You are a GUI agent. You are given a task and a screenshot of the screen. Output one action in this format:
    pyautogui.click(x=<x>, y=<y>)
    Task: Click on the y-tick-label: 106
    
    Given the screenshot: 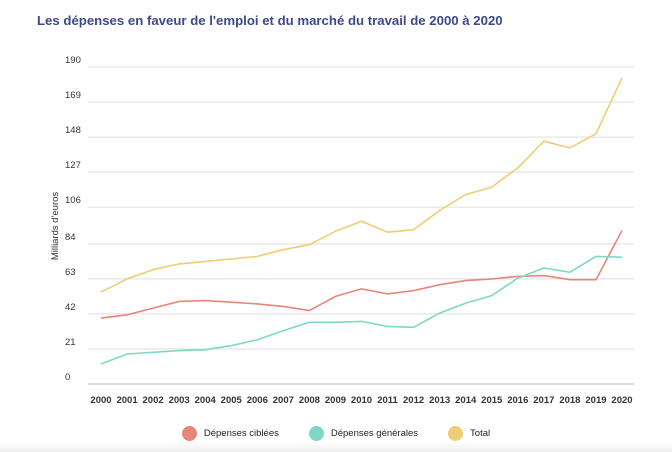 What is the action you would take?
    pyautogui.click(x=73, y=200)
    